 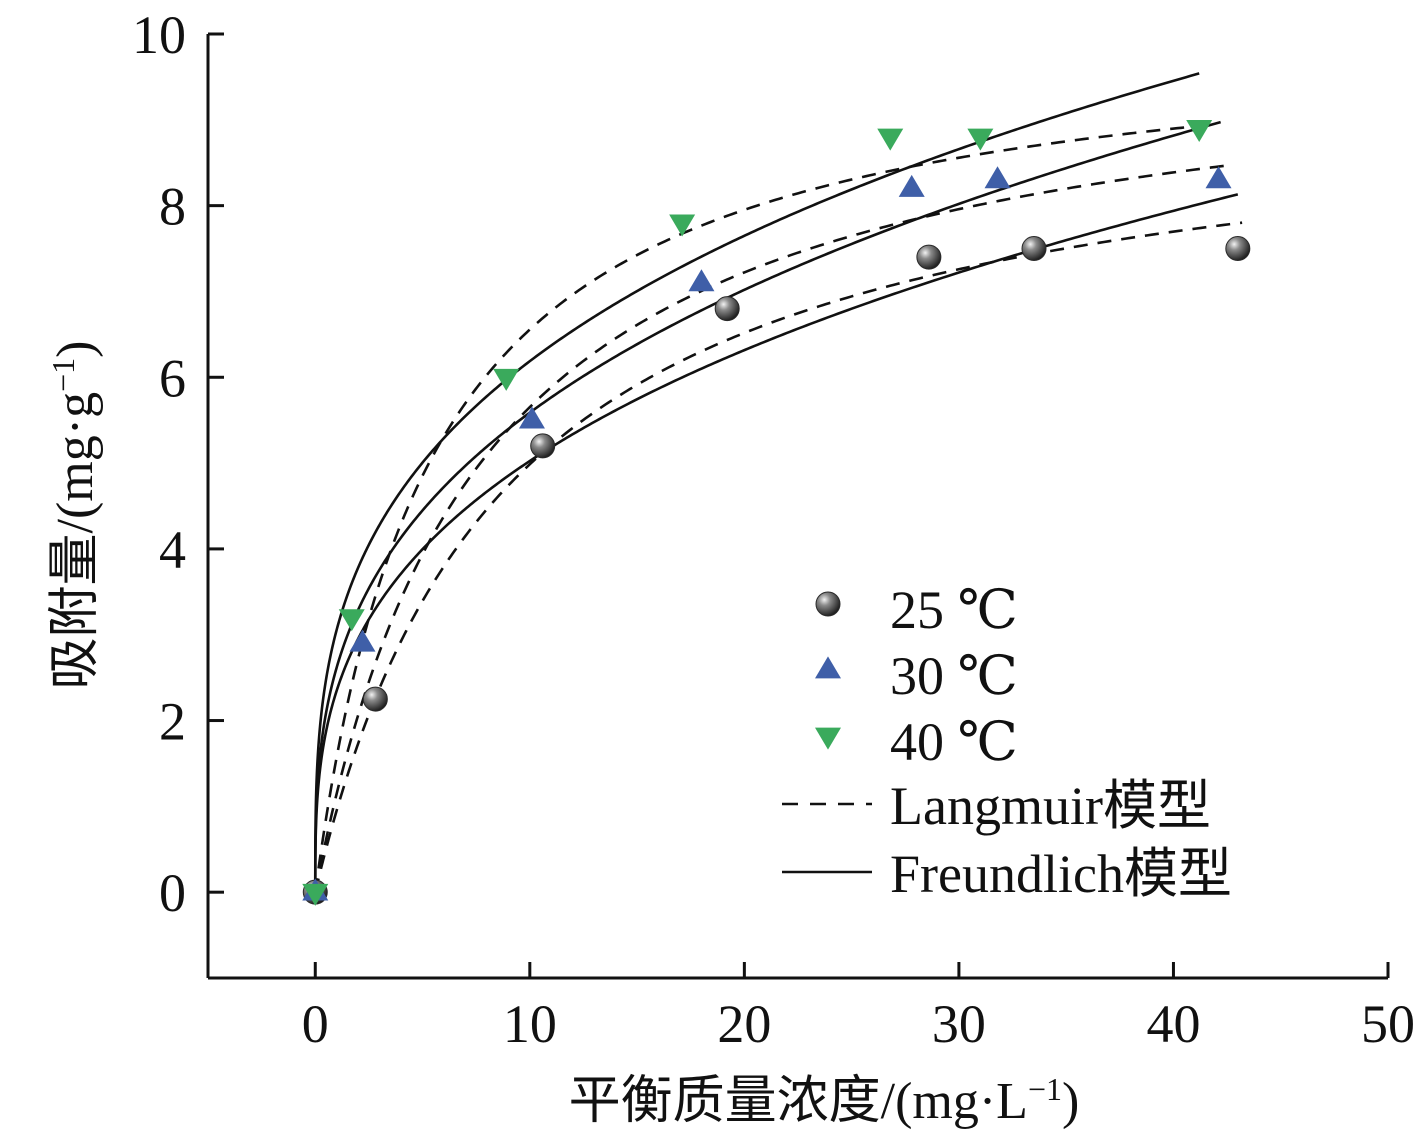 What do you see at coordinates (959, 1024) in the screenshot?
I see `x-tick-label: 30` at bounding box center [959, 1024].